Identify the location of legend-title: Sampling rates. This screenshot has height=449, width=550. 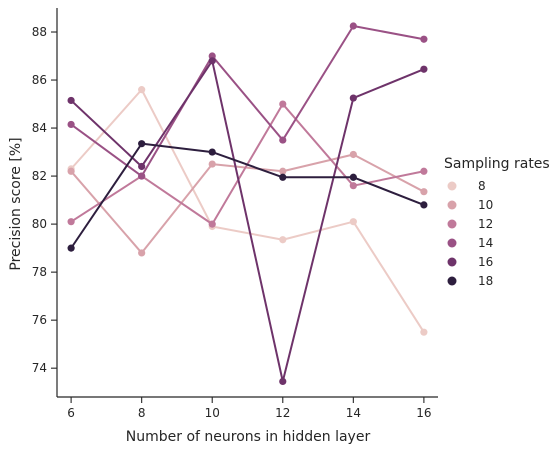
(497, 164).